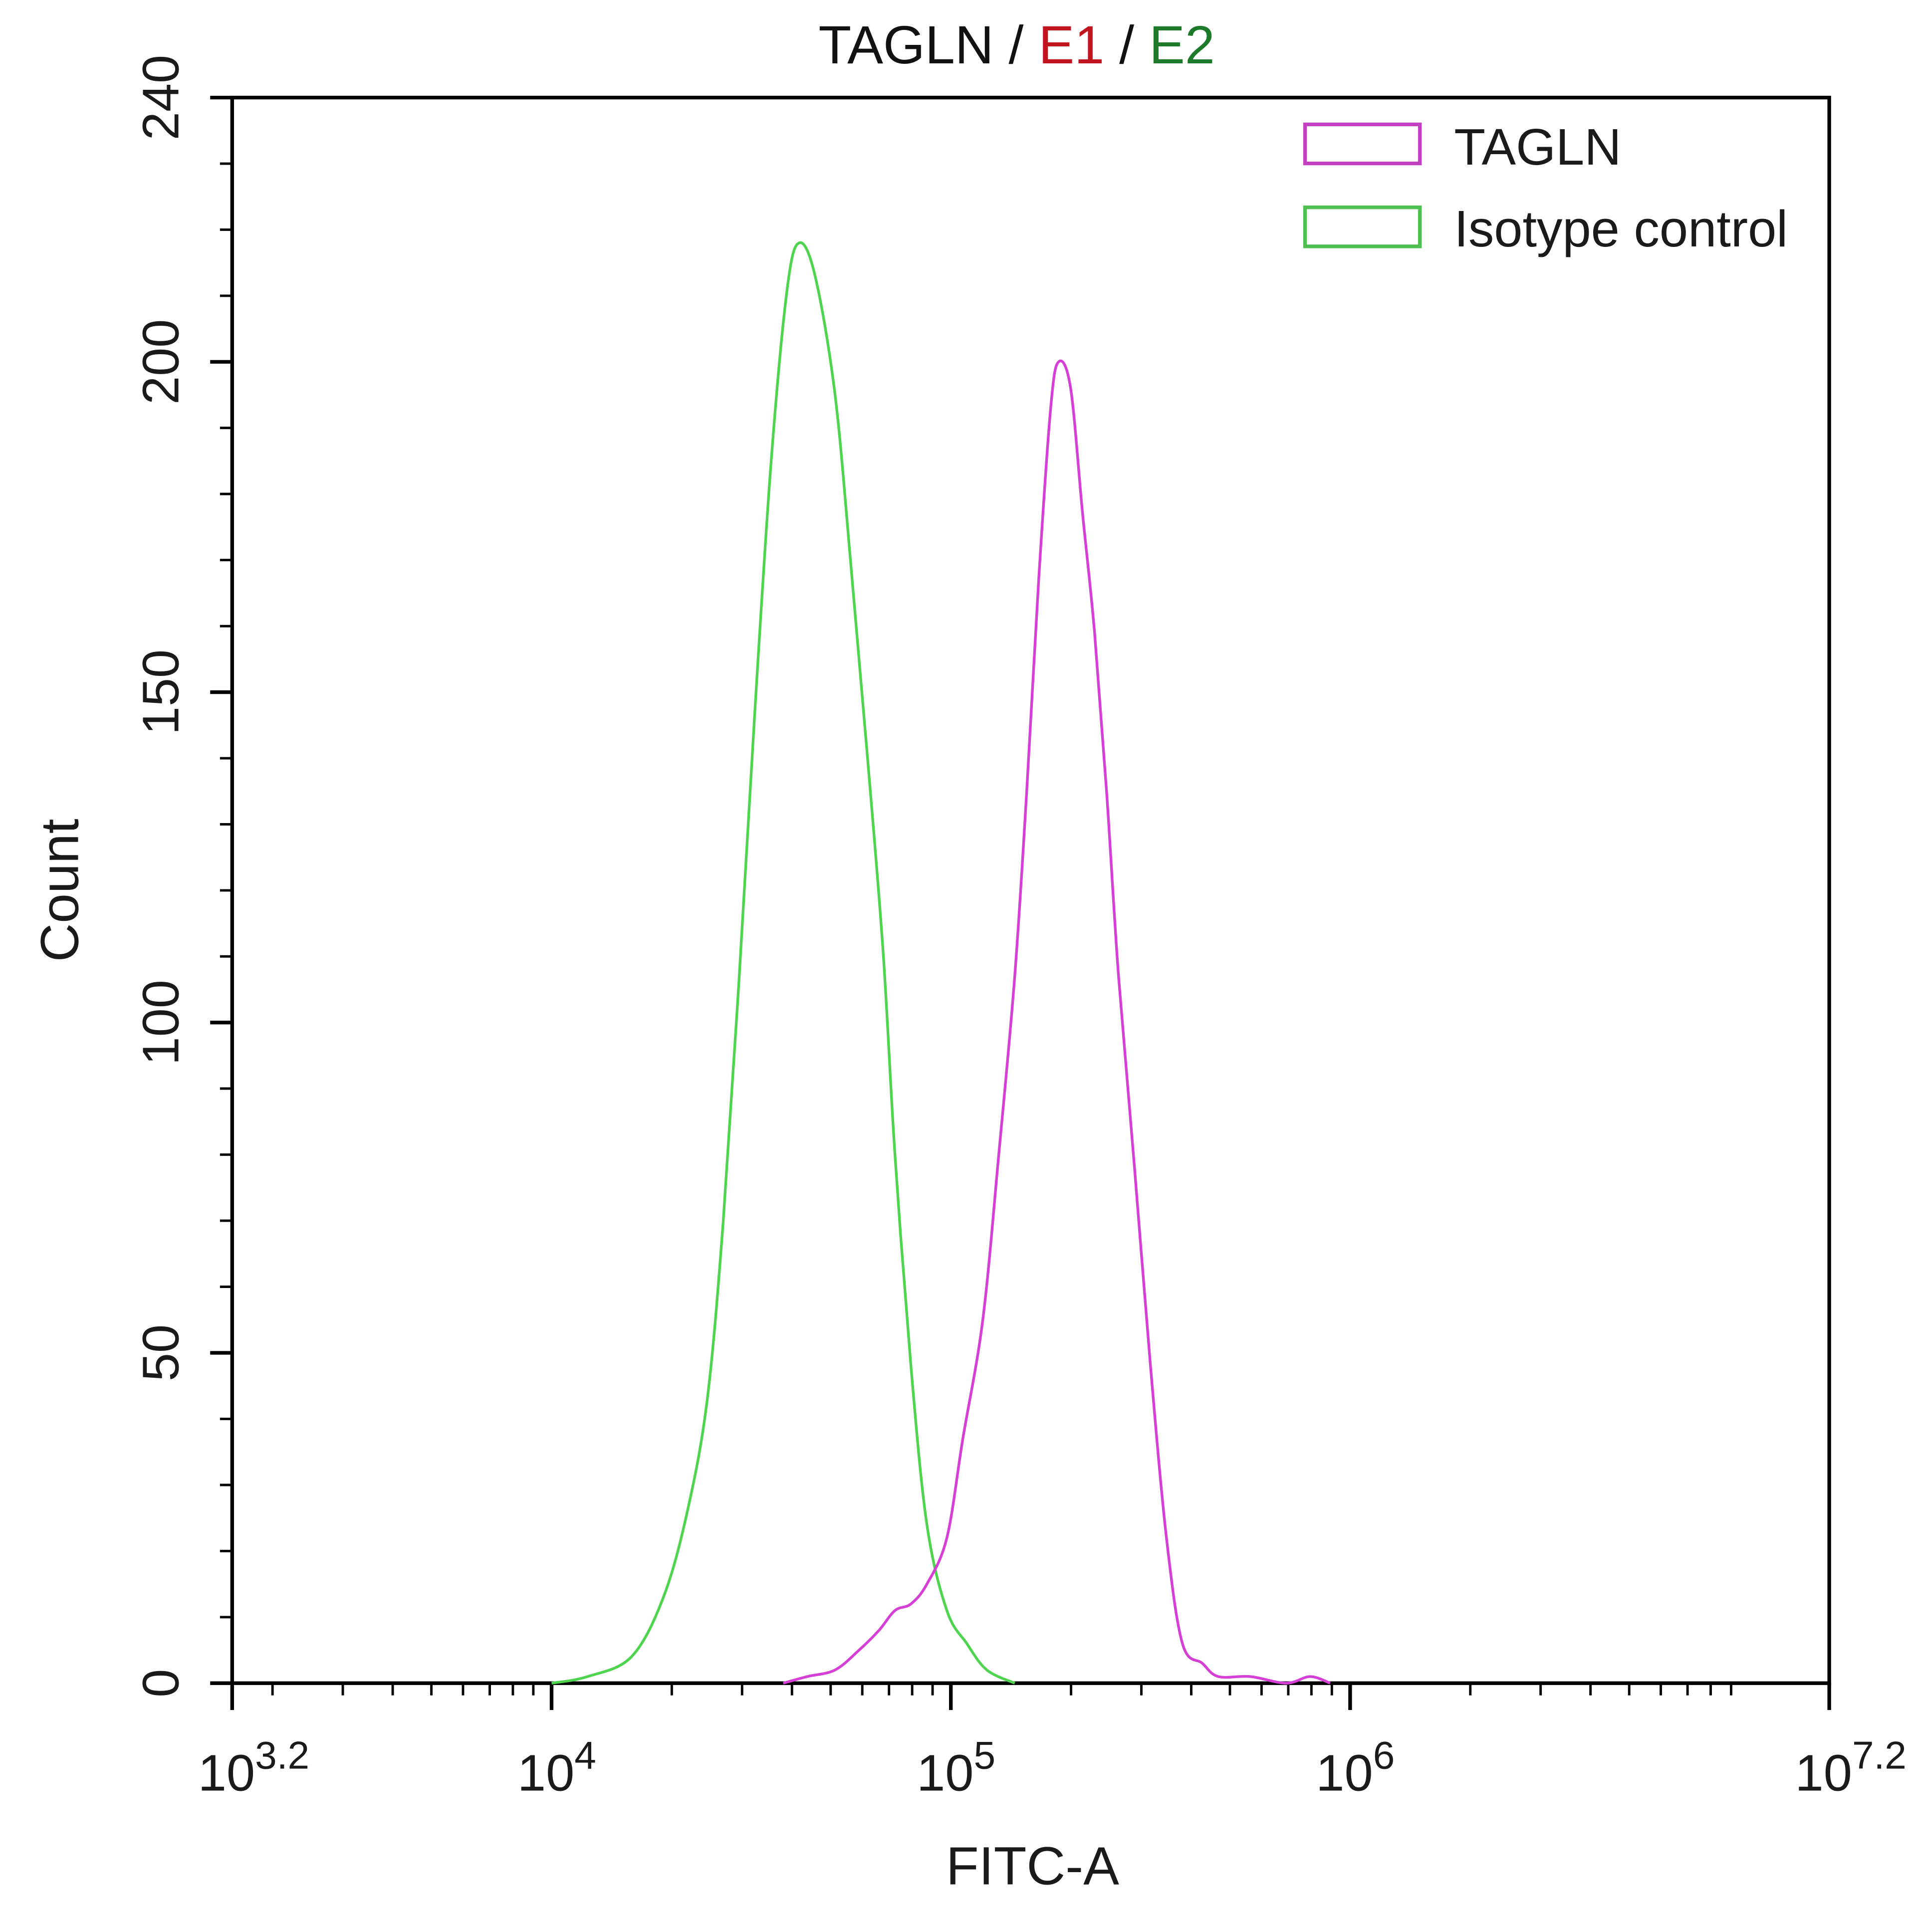 Image resolution: width=1916 pixels, height=1932 pixels. I want to click on chart-title: TAGLN / E1 / E2, so click(1016, 45).